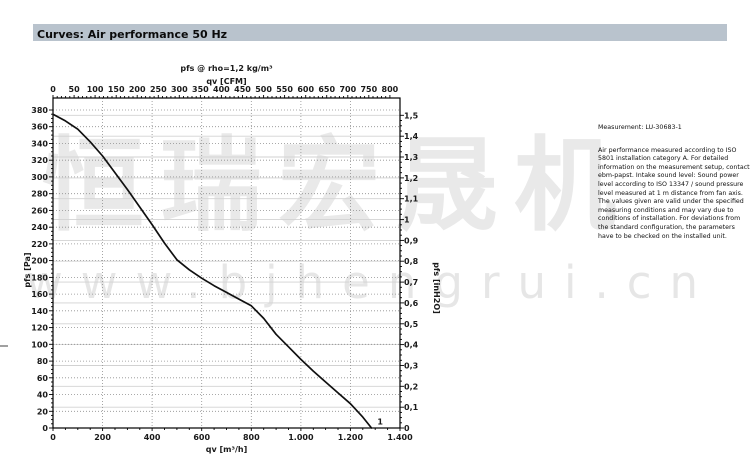 This screenshot has width=750, height=464. I want to click on svg-text: 0,7, so click(411, 282).